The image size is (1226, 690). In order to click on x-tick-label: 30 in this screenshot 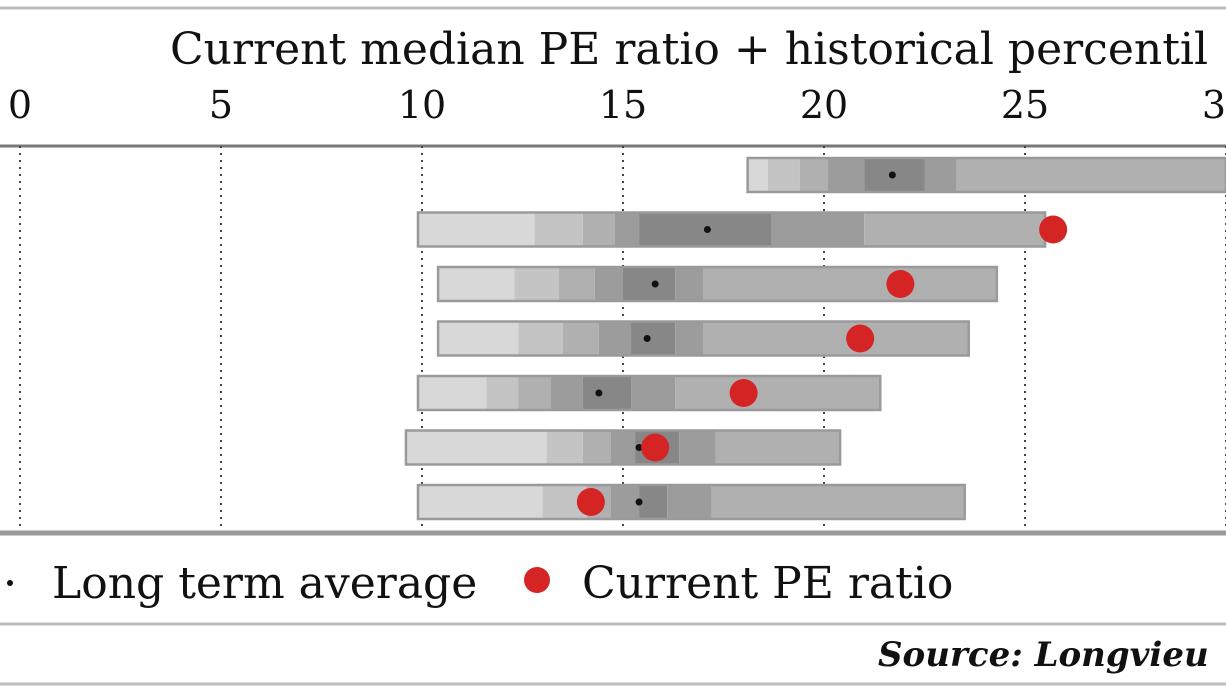, I will do `click(1214, 105)`.